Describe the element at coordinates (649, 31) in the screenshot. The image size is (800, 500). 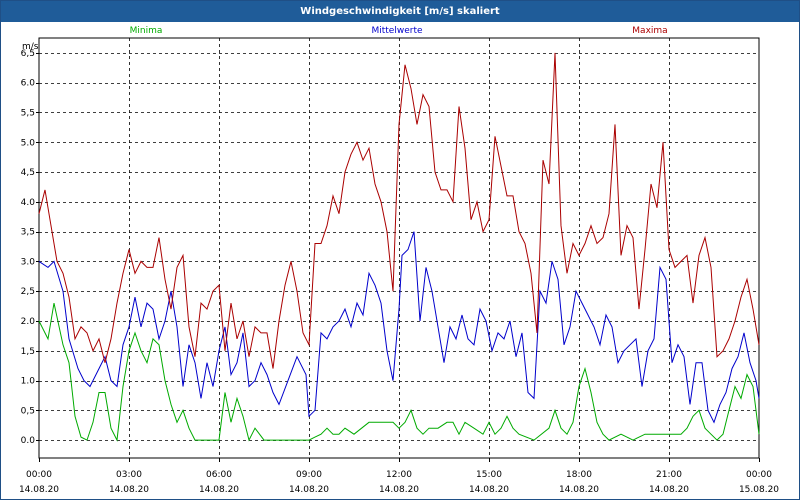
I see `legend-maxima: Maxima` at that location.